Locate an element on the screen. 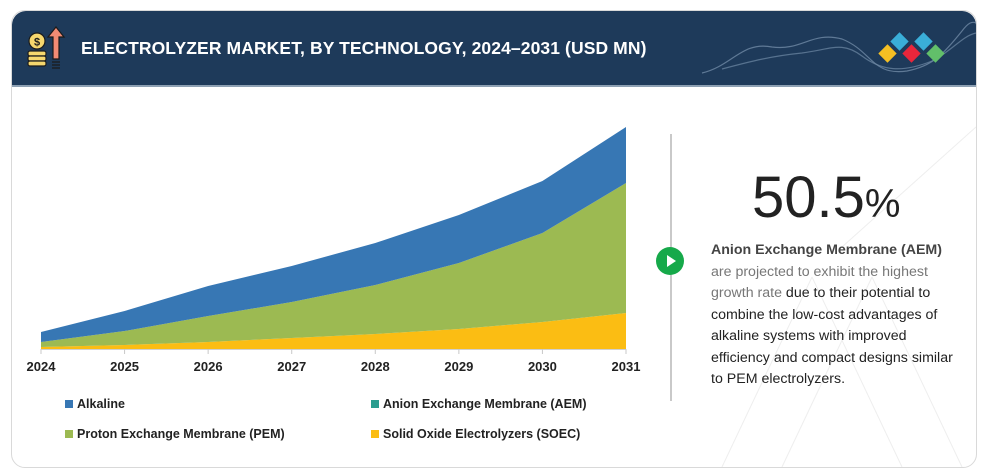  legend-item-pem: Proton Exchange Membrane (PEM) is located at coordinates (175, 434).